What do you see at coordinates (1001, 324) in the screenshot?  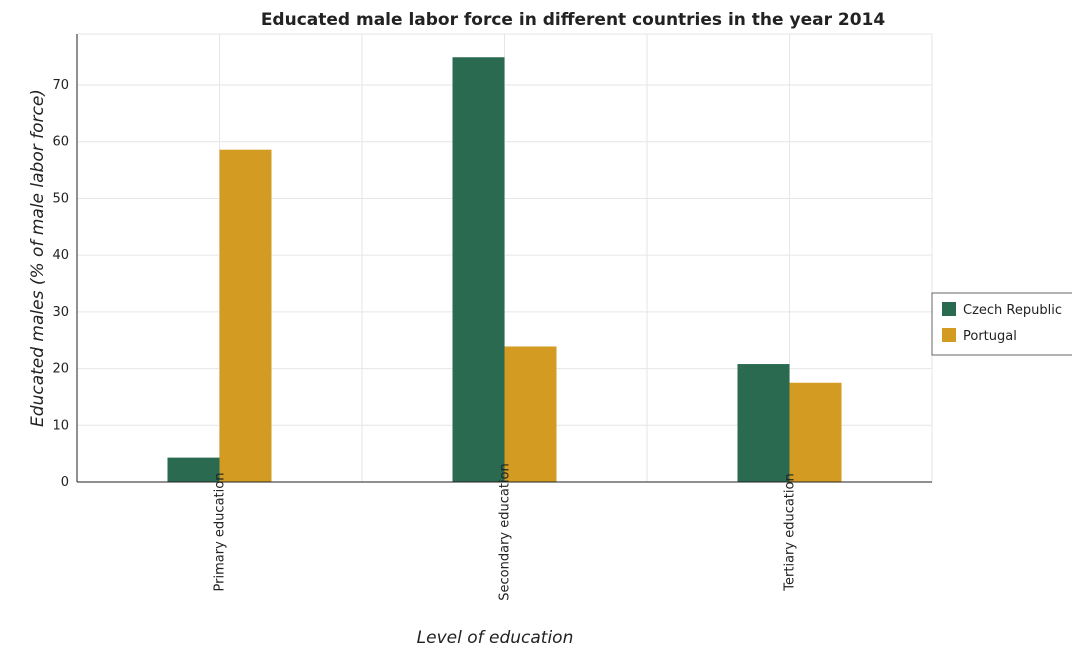 I see `legend: Czech Republic Portugal` at bounding box center [1001, 324].